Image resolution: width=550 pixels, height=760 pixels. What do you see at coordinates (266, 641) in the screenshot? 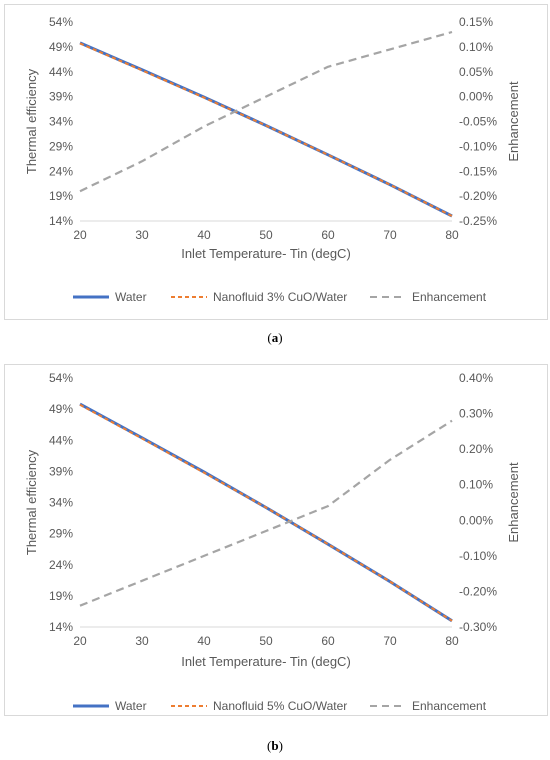
I see `chart-b-x-tick-label: 50` at bounding box center [266, 641].